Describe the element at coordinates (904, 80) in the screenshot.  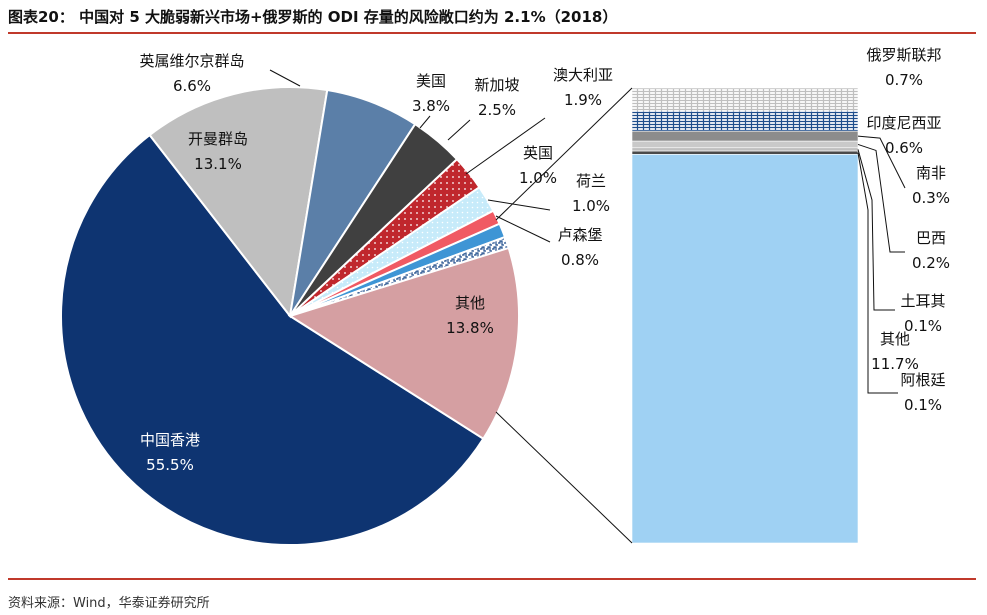
I see `bar-label-value-1: 0.7%` at that location.